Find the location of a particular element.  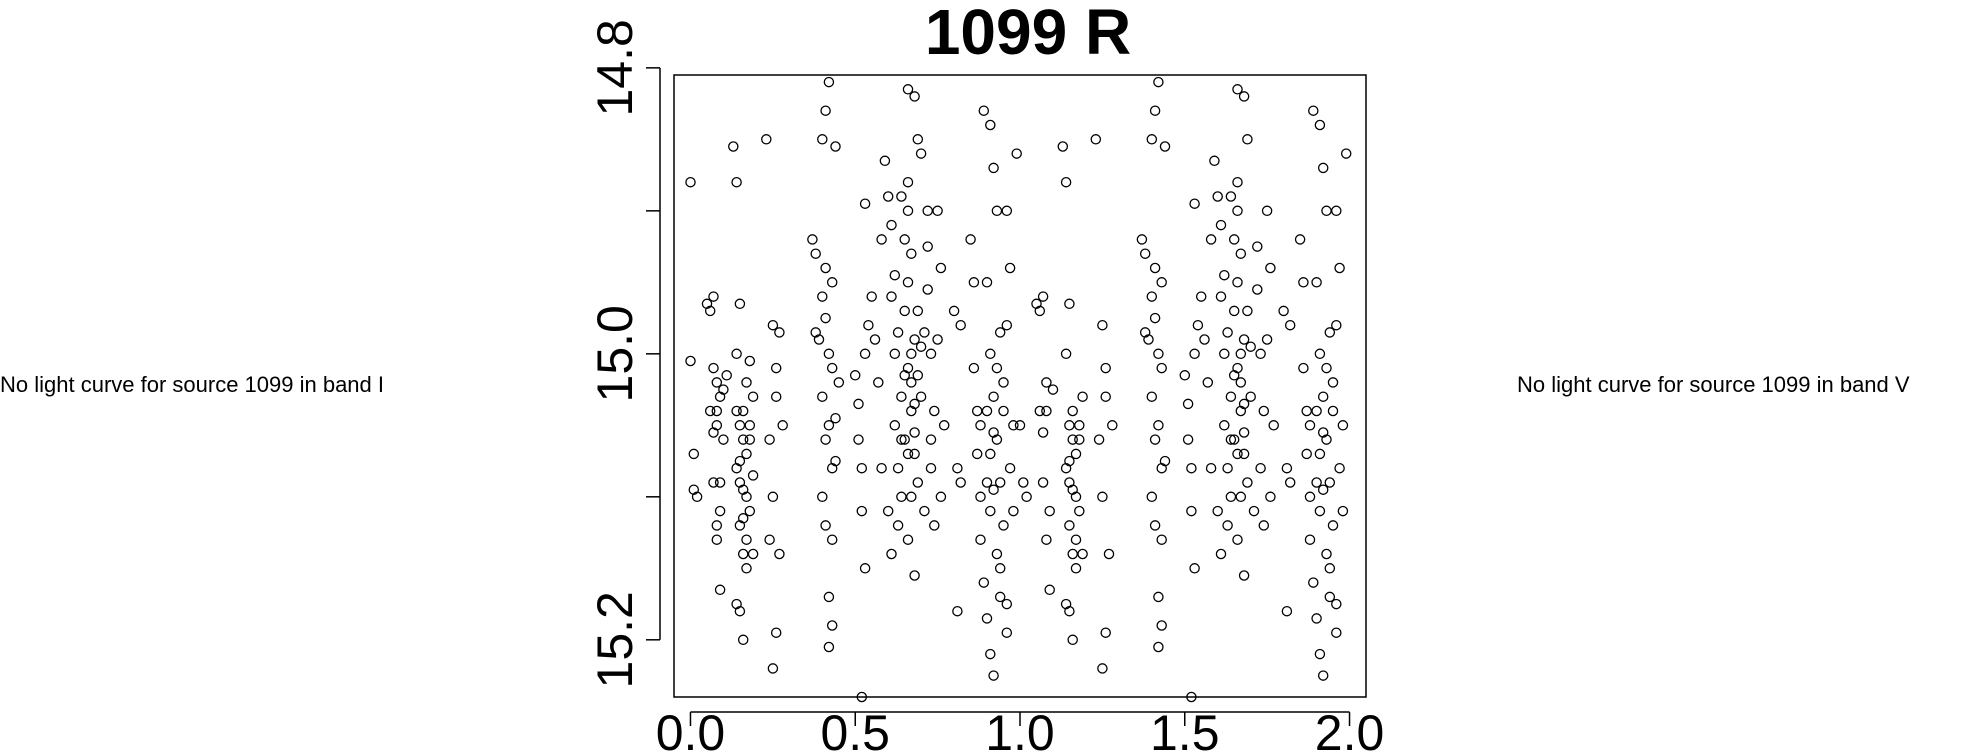

y-tick-label: 14.8 is located at coordinates (615, 67).